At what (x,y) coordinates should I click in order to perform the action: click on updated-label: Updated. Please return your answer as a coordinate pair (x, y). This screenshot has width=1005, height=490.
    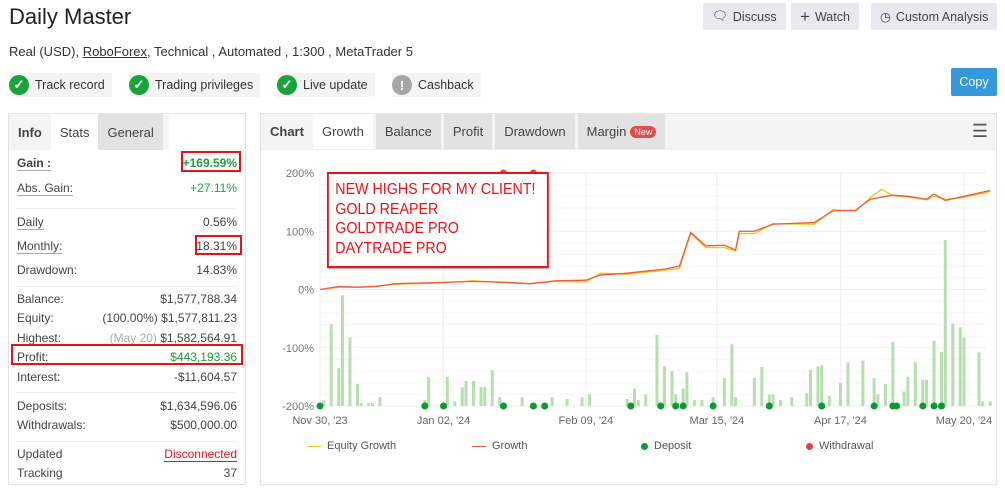
    Looking at the image, I should click on (40, 454).